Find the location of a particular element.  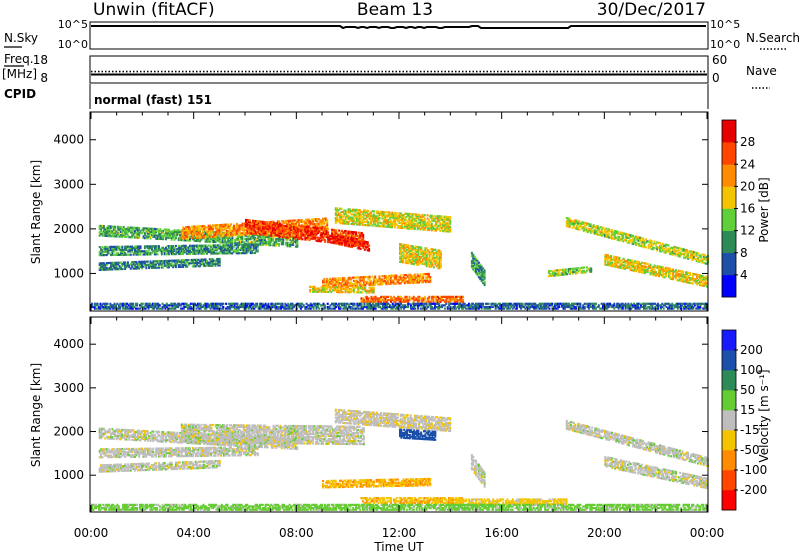

freq-tick-low: 8 is located at coordinates (44, 78).